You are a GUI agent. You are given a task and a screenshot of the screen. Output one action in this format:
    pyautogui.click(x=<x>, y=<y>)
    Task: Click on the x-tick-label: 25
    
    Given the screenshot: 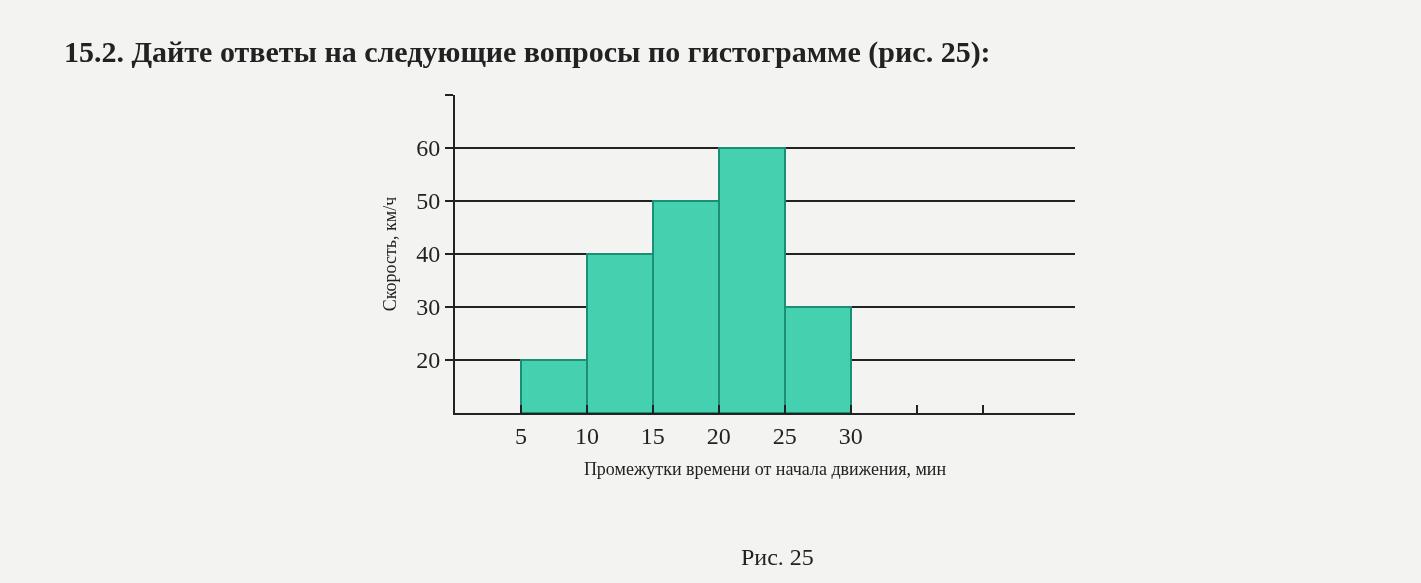 What is the action you would take?
    pyautogui.click(x=784, y=435)
    